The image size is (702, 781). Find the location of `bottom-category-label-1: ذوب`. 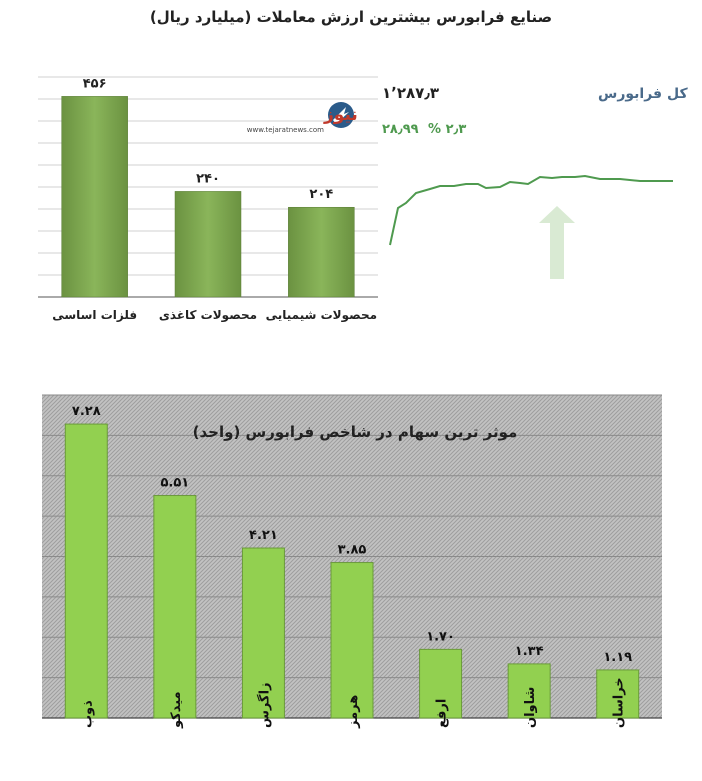

bottom-category-label-1: ذوب is located at coordinates (87, 714).